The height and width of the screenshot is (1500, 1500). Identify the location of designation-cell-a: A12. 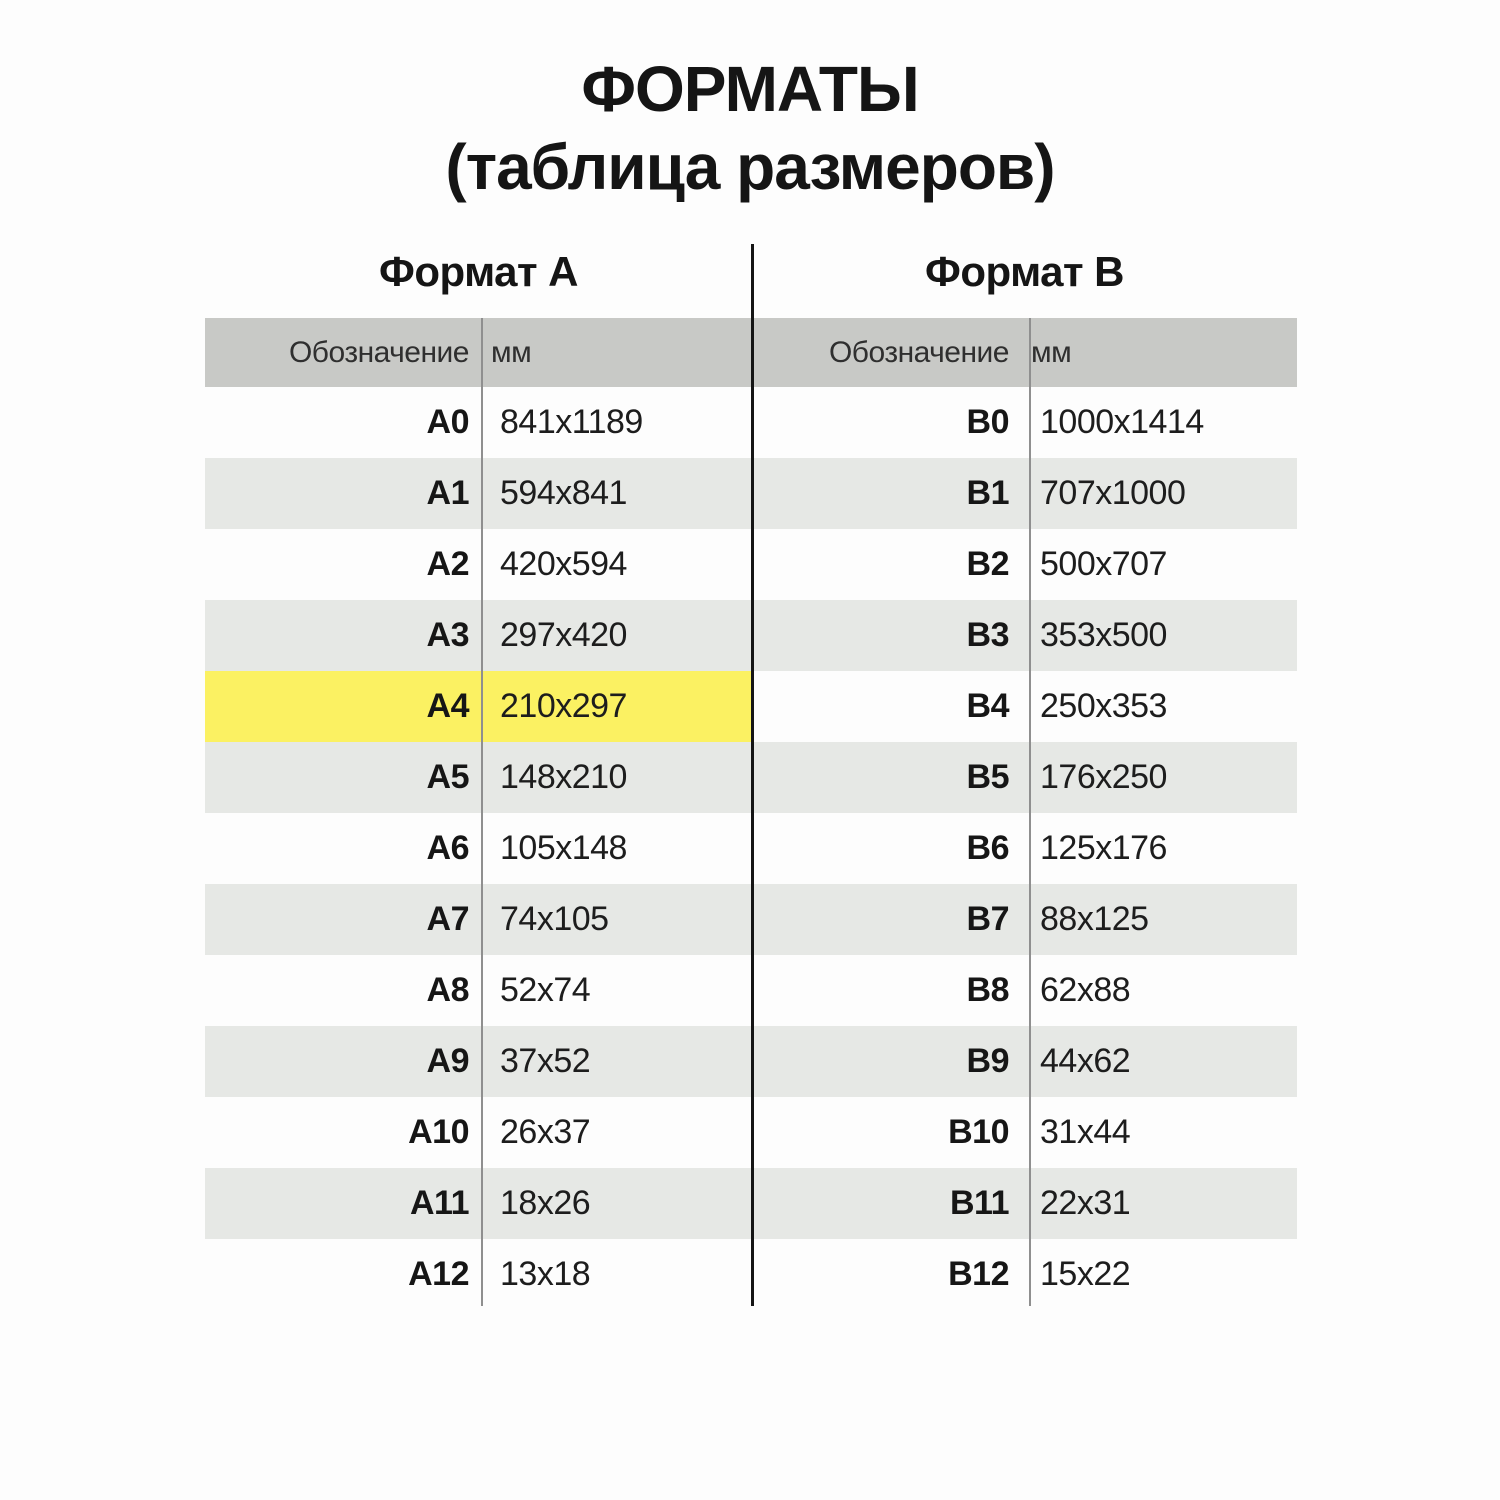
(438, 1274).